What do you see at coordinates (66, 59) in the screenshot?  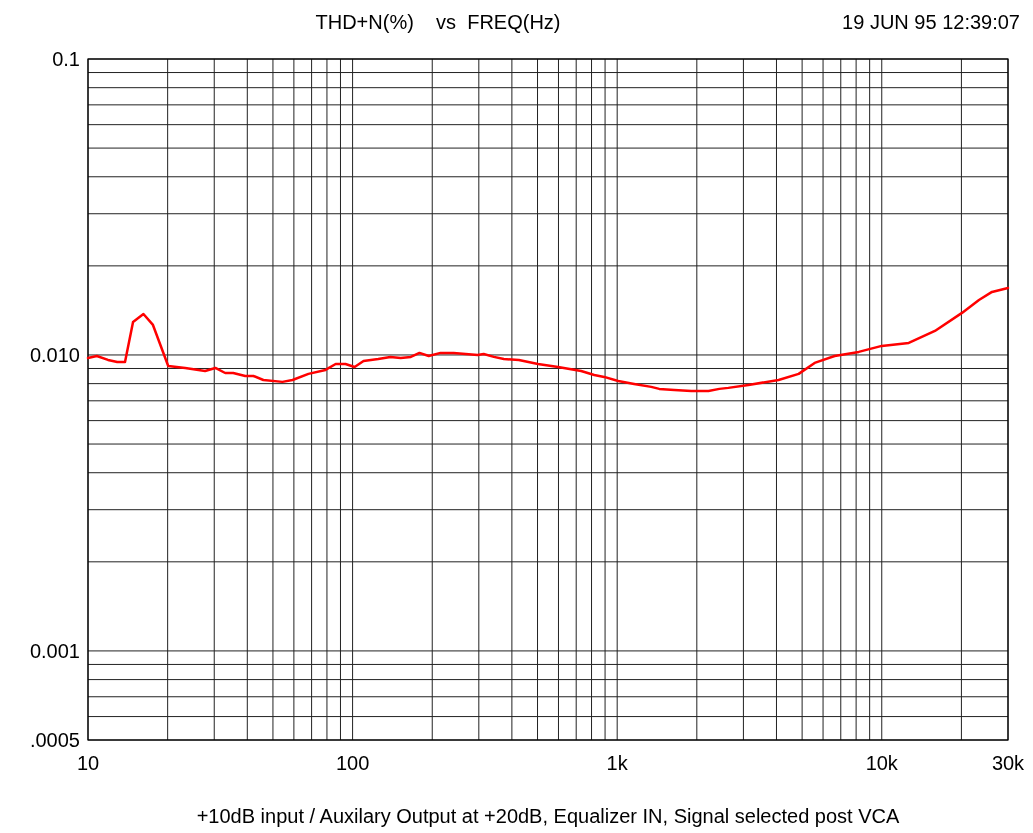 I see `y-tick-label: 0.1` at bounding box center [66, 59].